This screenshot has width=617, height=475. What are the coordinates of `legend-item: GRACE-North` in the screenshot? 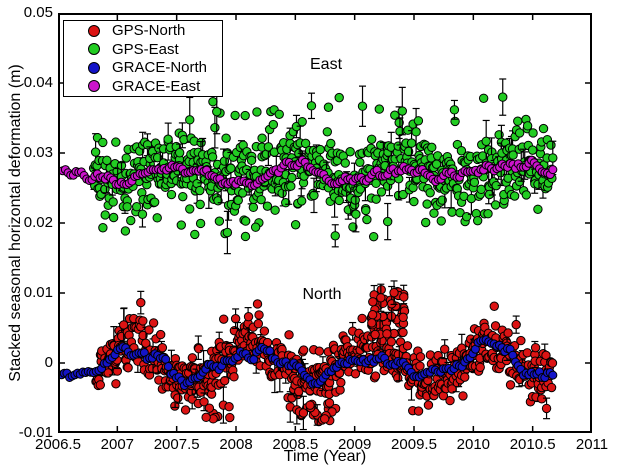 It's located at (143, 68).